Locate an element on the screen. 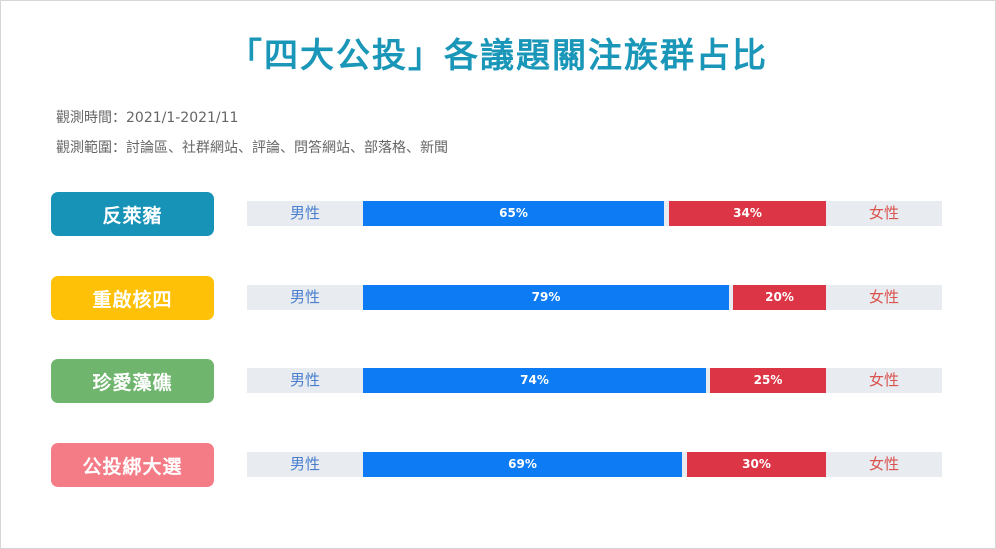 This screenshot has width=996, height=549. bar-track: 男性 女性 79% 20% is located at coordinates (594, 297).